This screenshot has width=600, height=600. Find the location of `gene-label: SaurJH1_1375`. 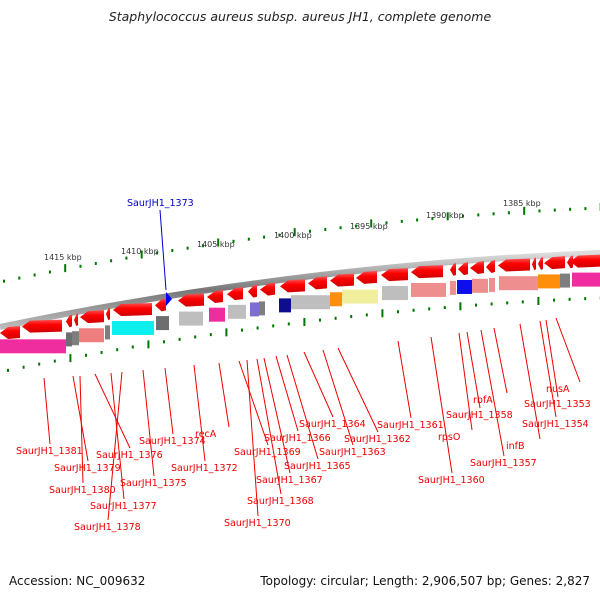

gene-label: SaurJH1_1375 is located at coordinates (153, 483).